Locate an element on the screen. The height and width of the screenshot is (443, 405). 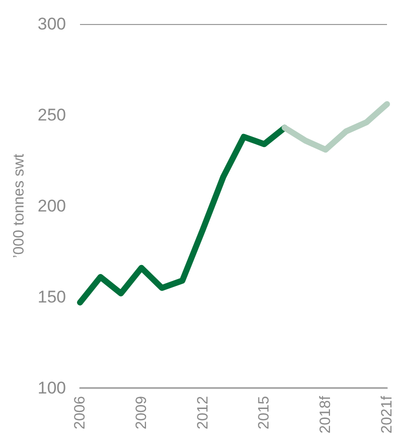
y-tick-label: 200 is located at coordinates (52, 206).